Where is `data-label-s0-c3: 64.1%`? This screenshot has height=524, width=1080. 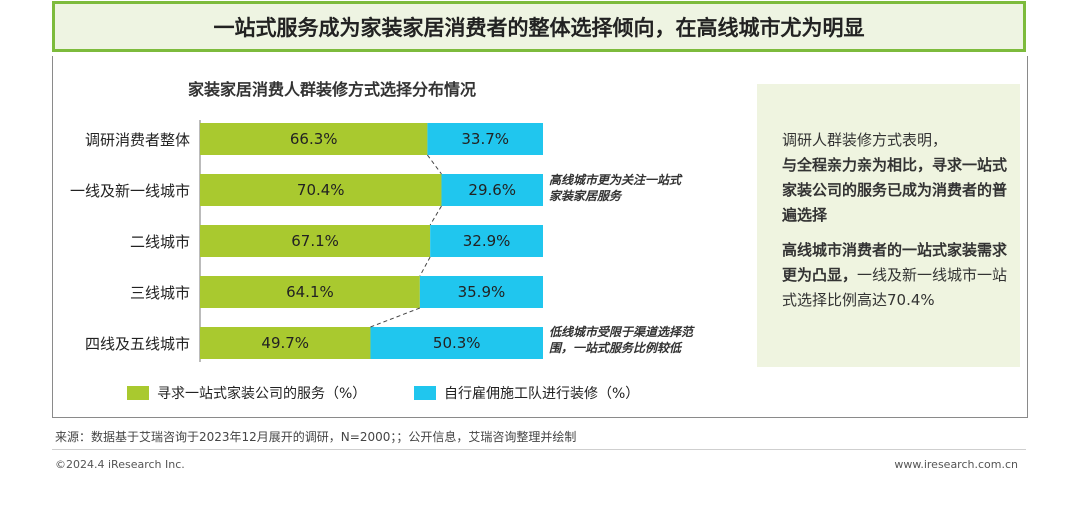
data-label-s0-c3: 64.1% is located at coordinates (310, 292).